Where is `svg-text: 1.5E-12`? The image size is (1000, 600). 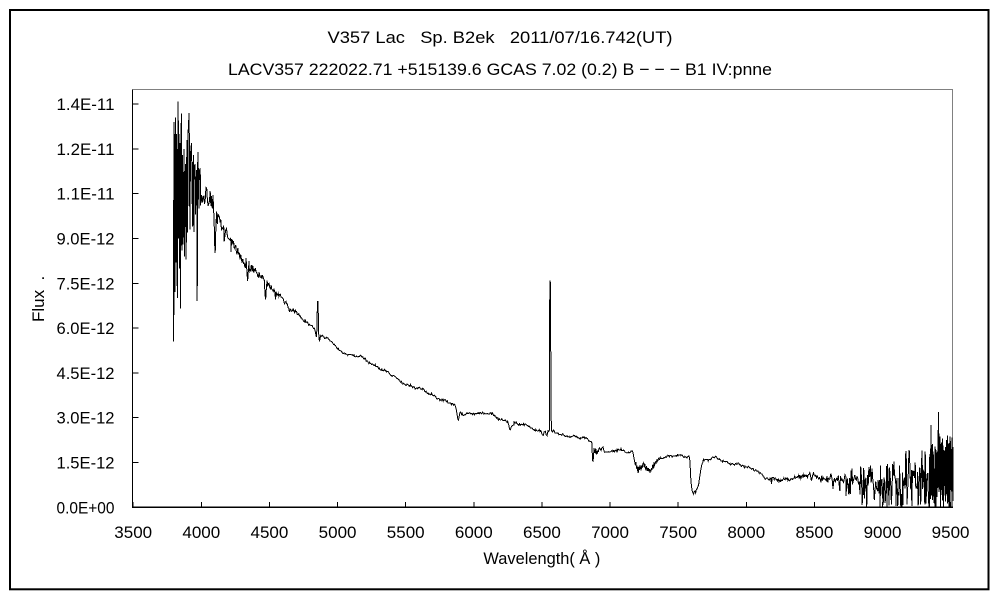
svg-text: 1.5E-12 is located at coordinates (86, 463).